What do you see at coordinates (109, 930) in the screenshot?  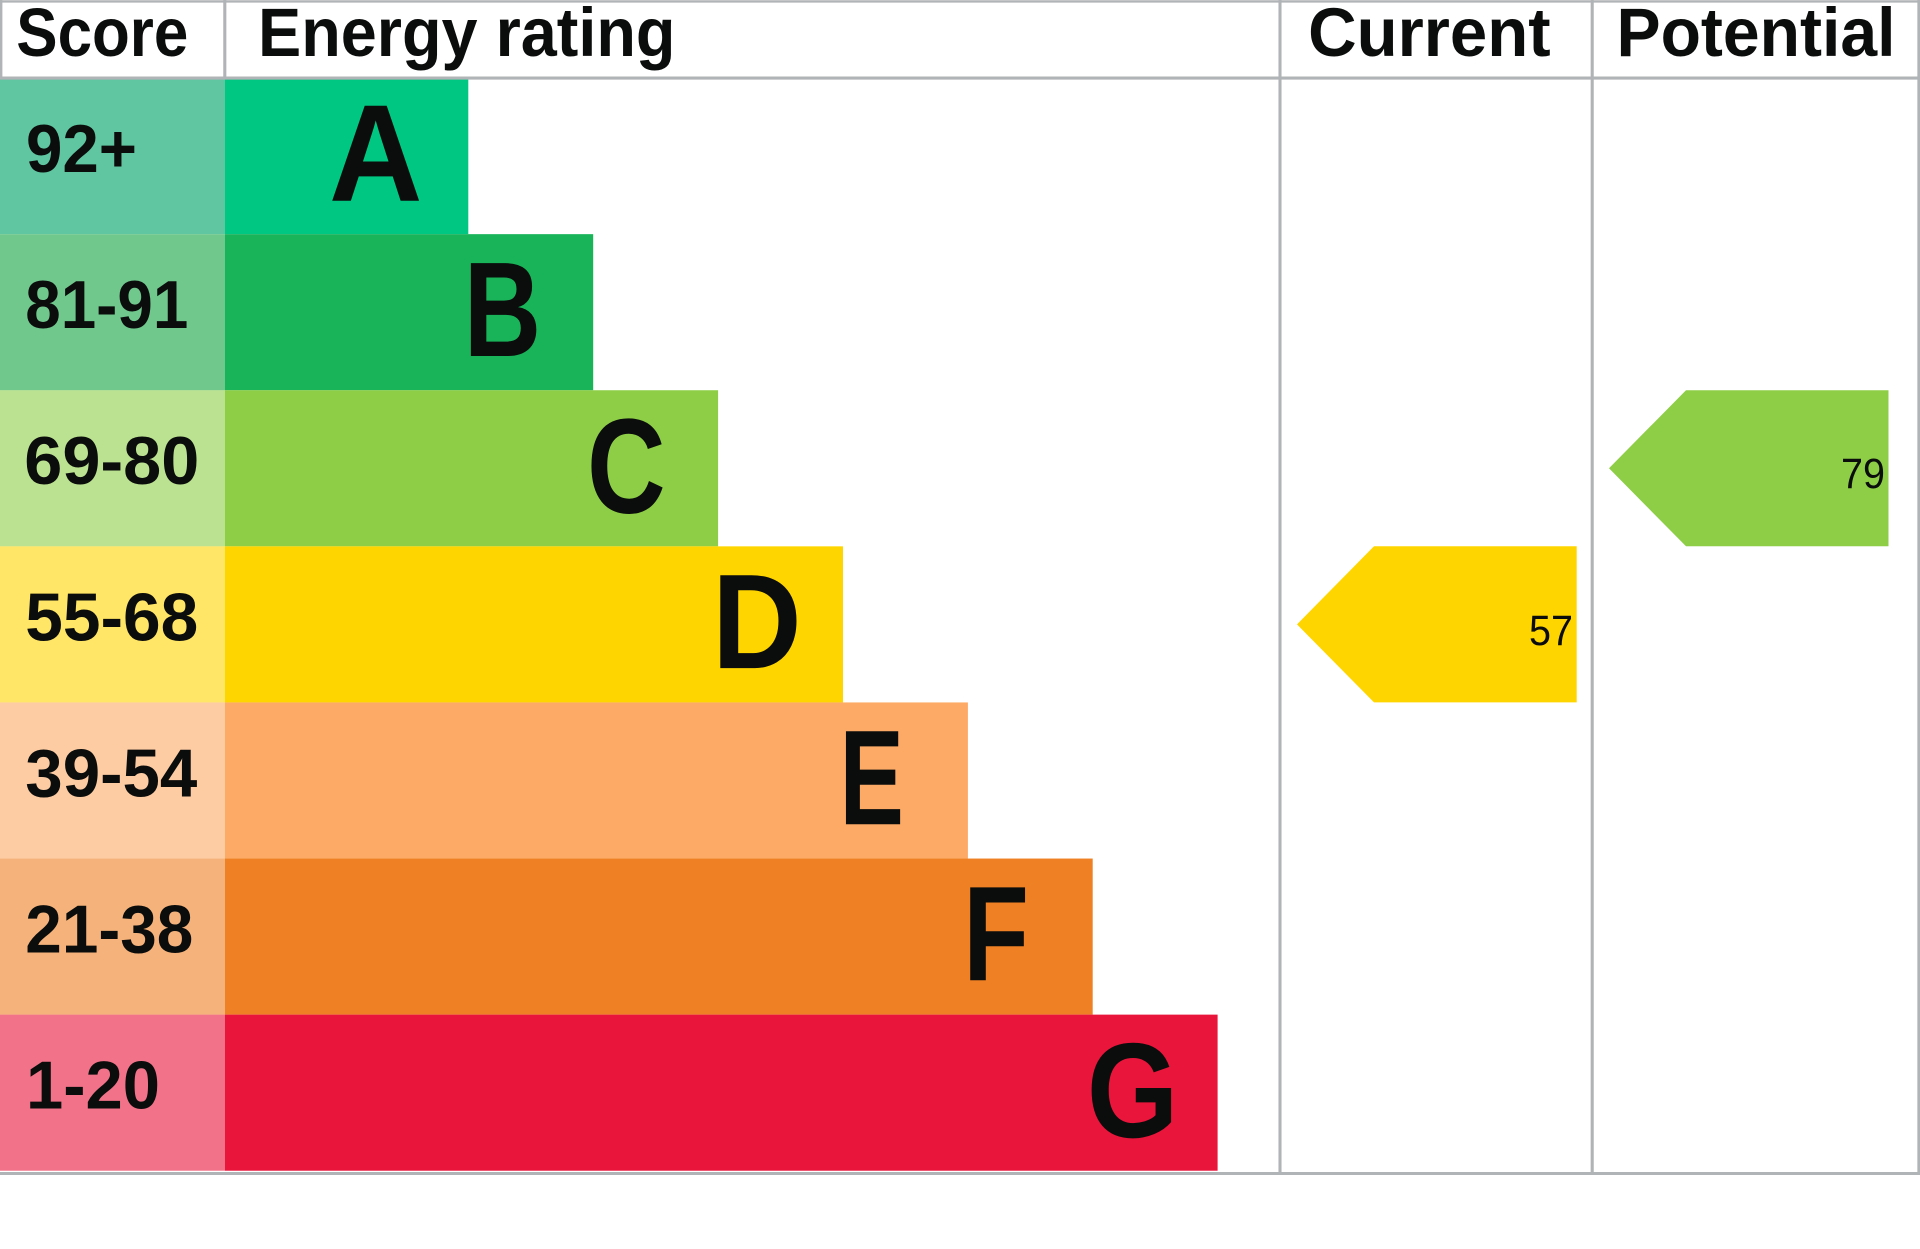 I see `svg-text: 21-38` at bounding box center [109, 930].